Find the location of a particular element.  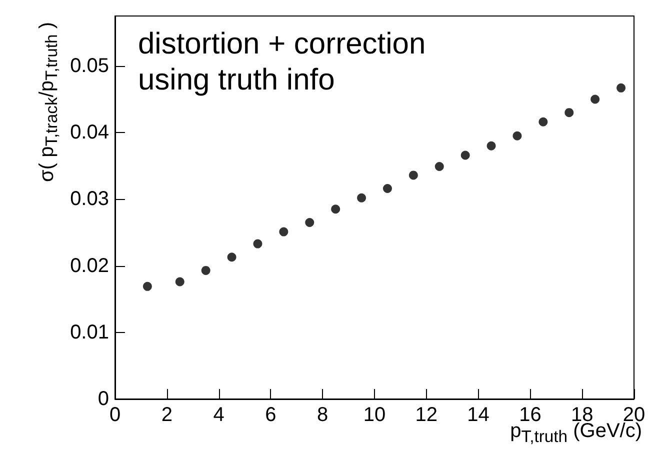

y-tick-label: 0.05 is located at coordinates (89, 65).